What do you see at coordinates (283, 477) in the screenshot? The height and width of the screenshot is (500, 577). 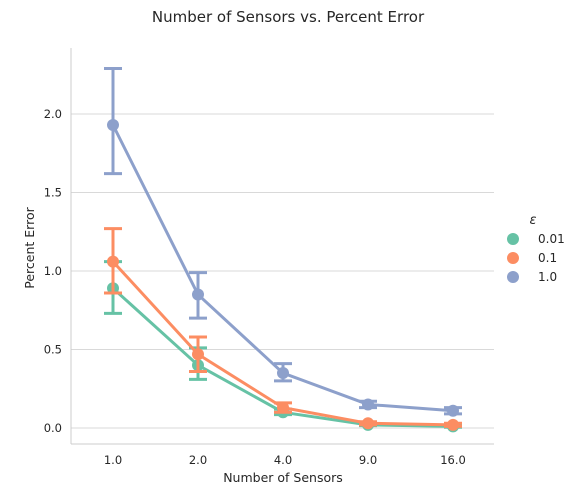 I see `x-axis-title: Number of Sensors` at bounding box center [283, 477].